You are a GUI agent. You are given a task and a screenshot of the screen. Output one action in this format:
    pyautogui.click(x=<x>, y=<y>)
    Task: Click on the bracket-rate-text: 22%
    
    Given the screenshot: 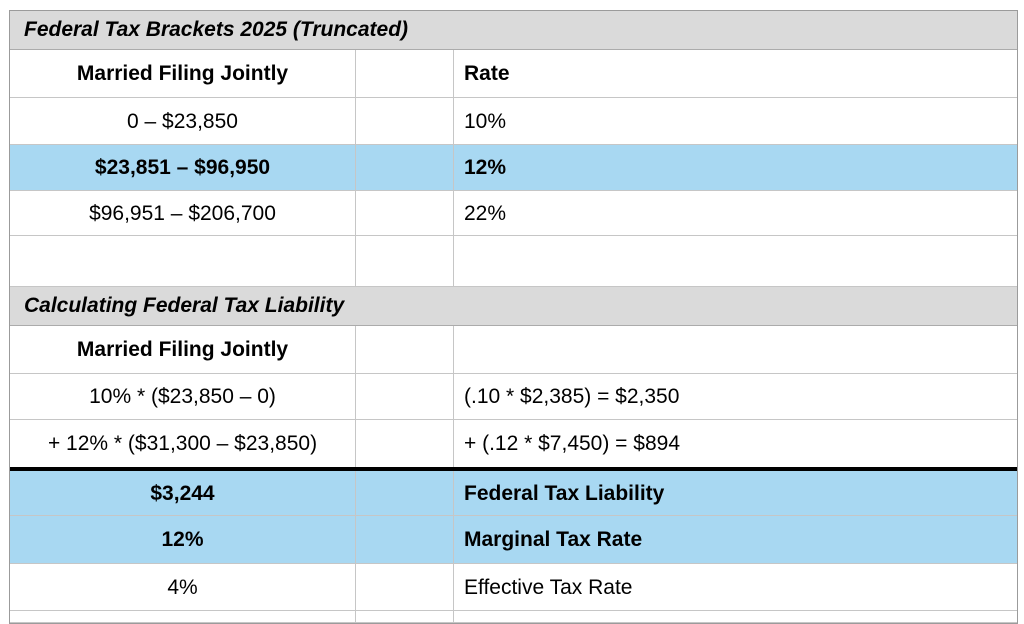 What is the action you would take?
    pyautogui.click(x=485, y=213)
    